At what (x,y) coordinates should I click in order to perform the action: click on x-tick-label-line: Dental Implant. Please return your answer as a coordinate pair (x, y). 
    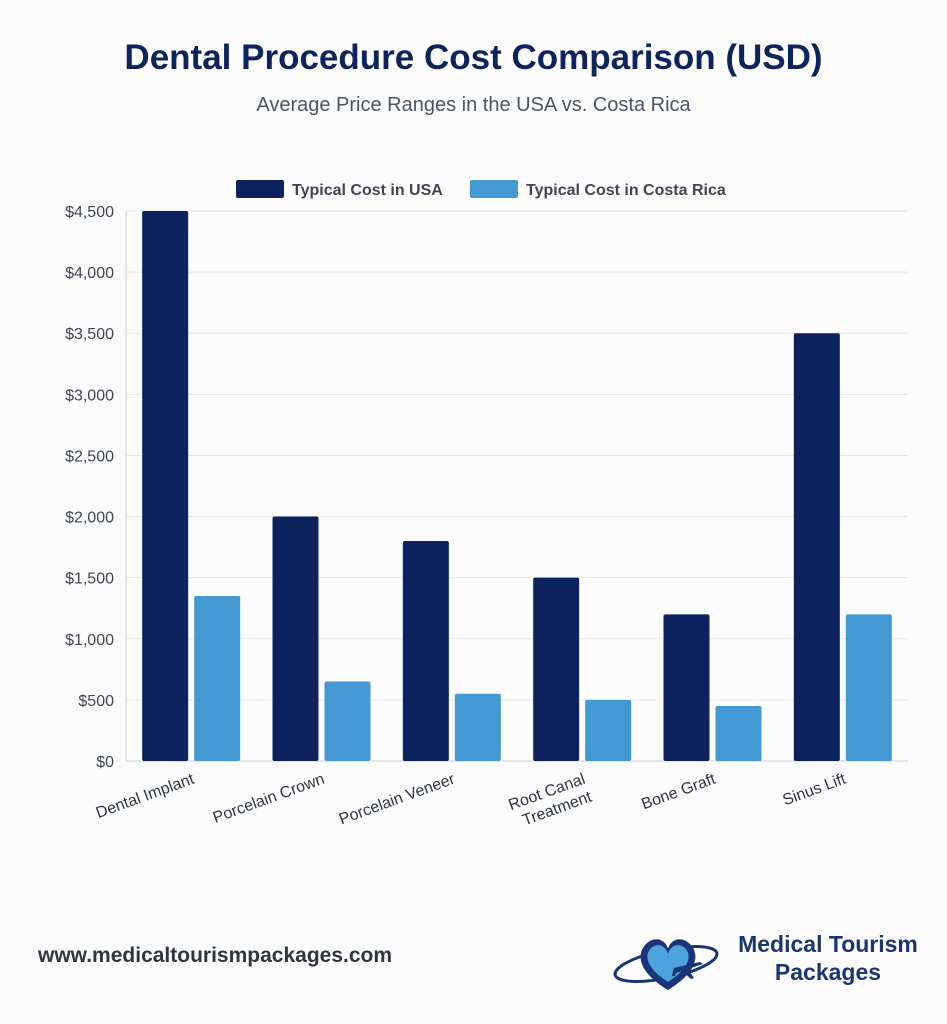
    Looking at the image, I should click on (145, 796).